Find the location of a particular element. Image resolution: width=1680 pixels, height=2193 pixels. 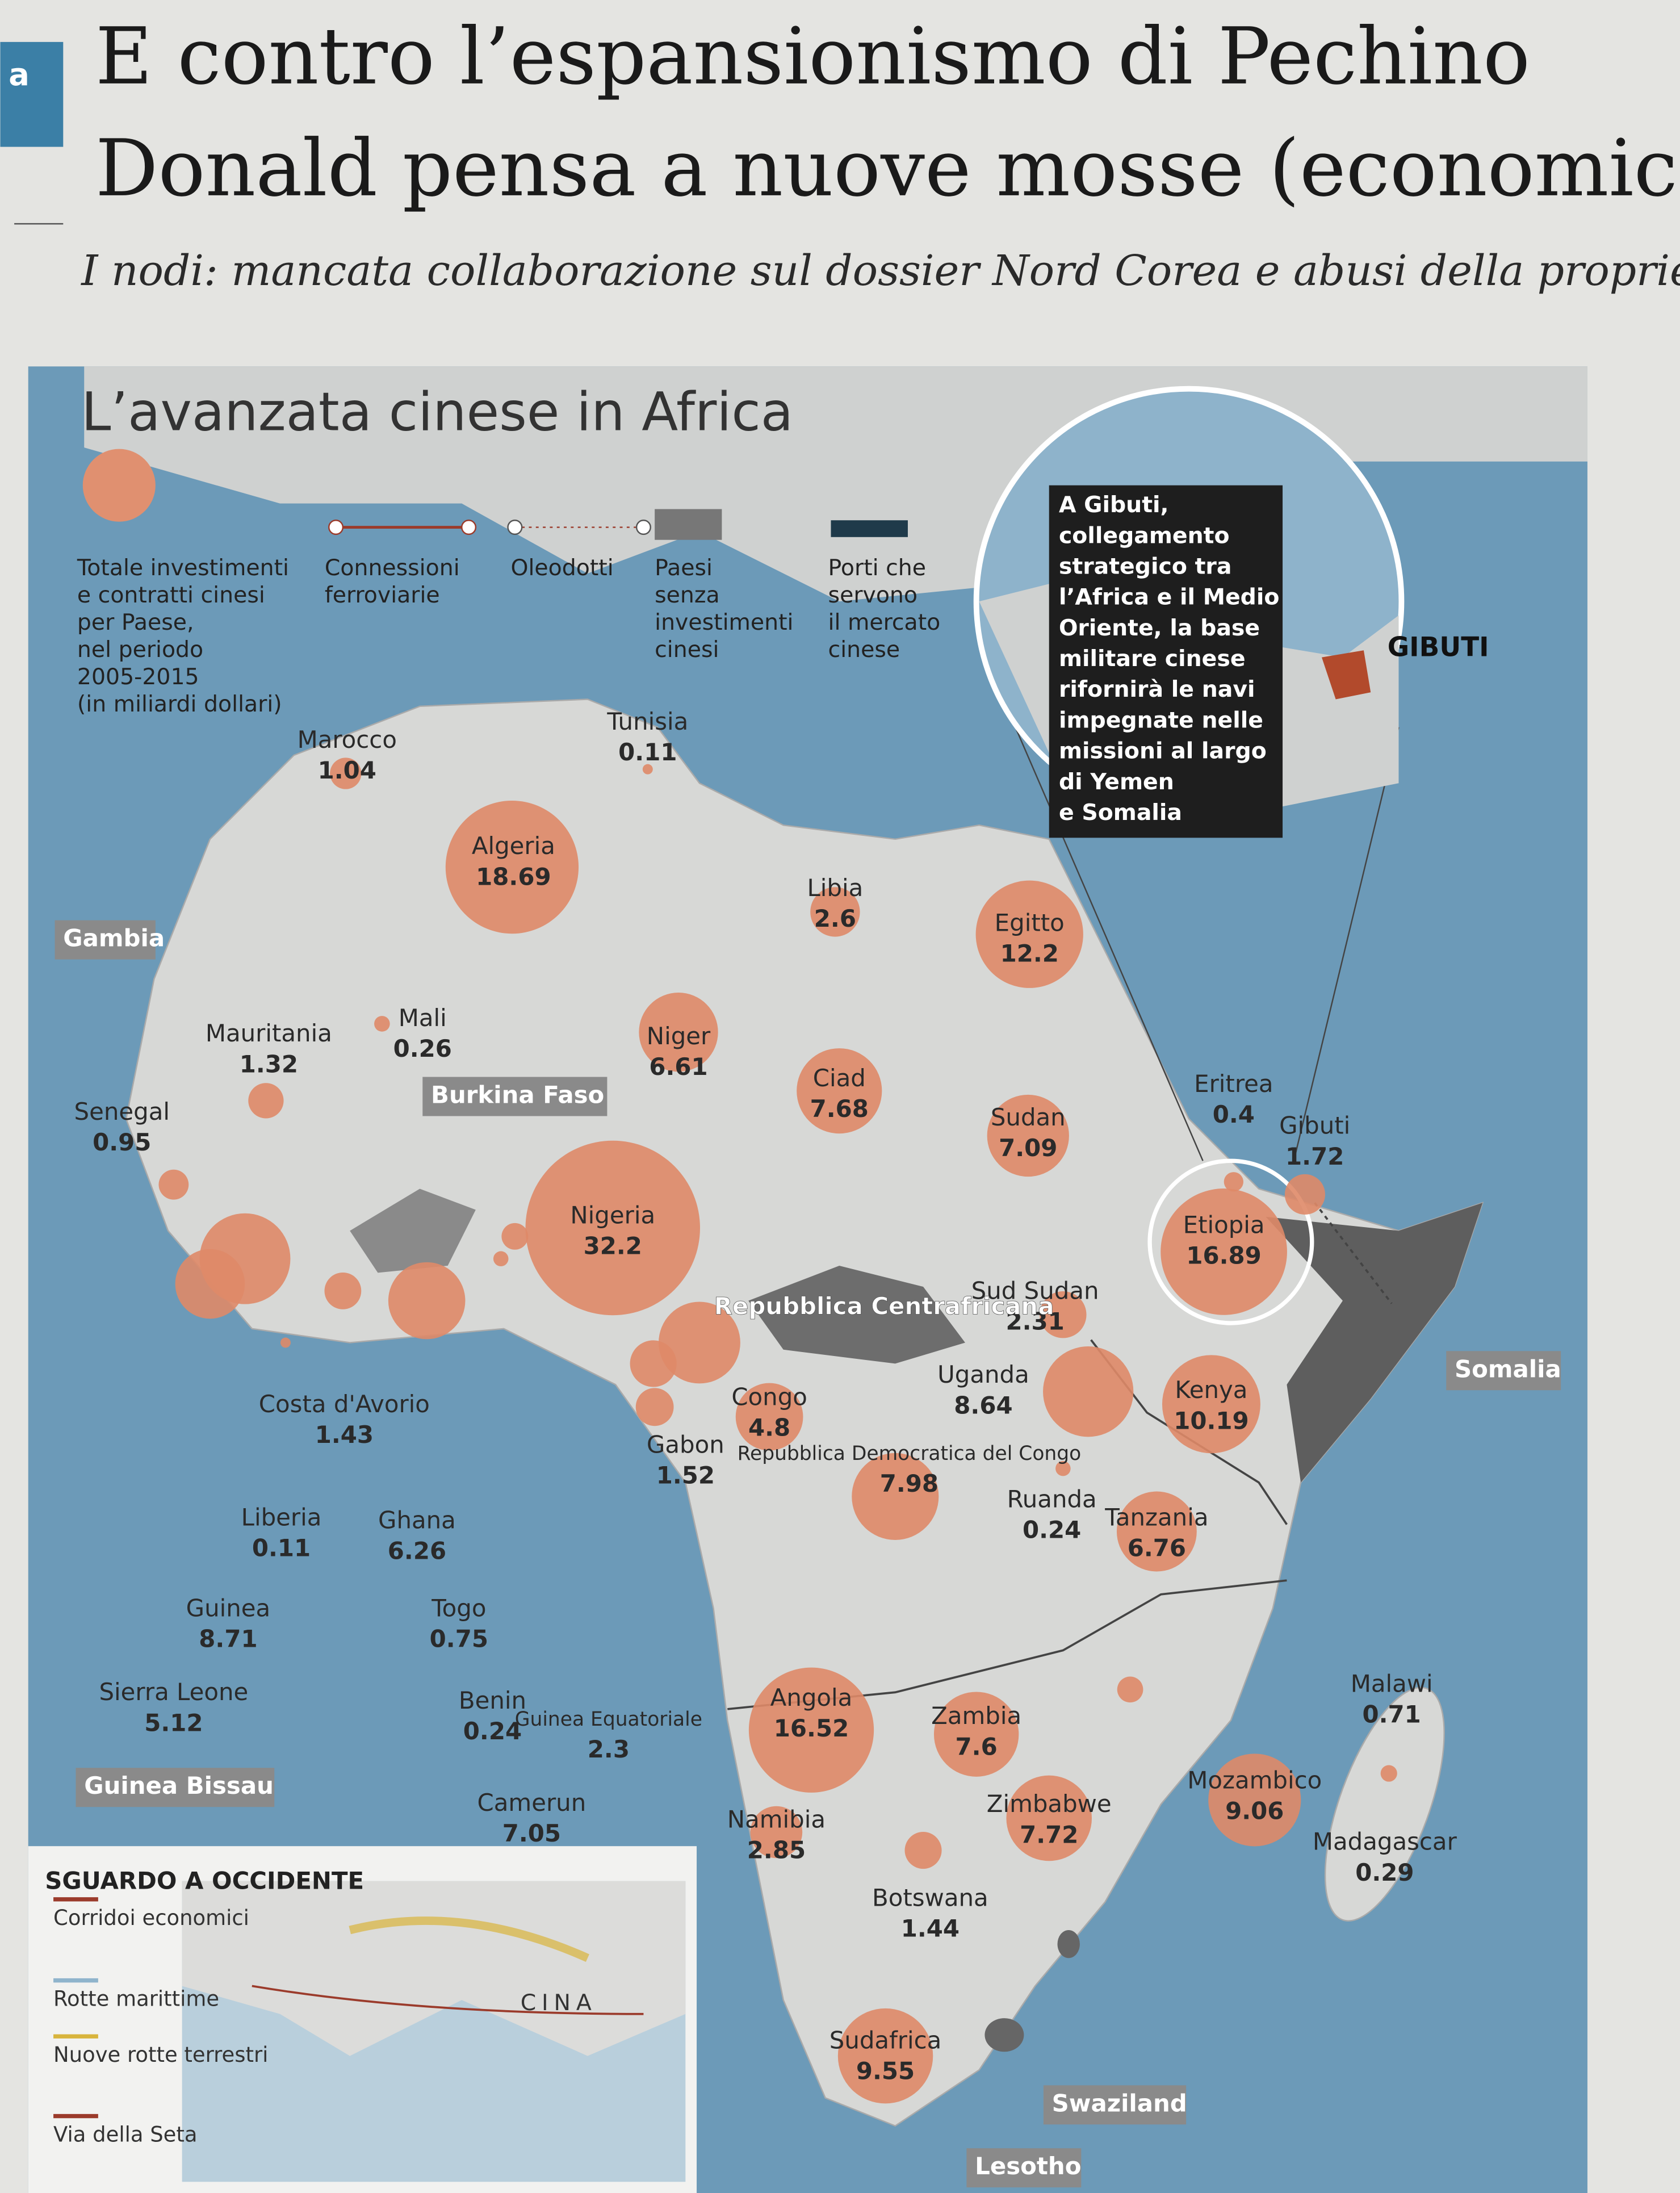

country-value: 0.24 is located at coordinates (493, 1731).